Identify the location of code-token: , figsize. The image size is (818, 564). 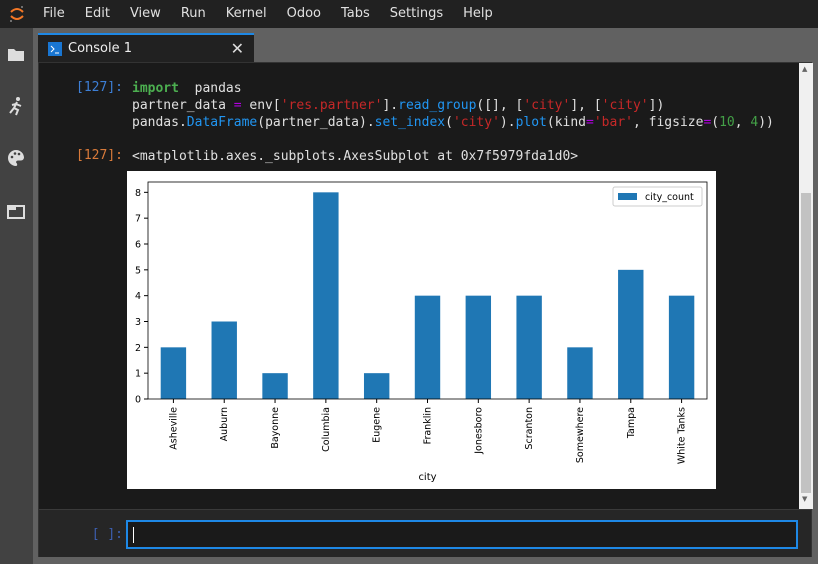
(668, 122).